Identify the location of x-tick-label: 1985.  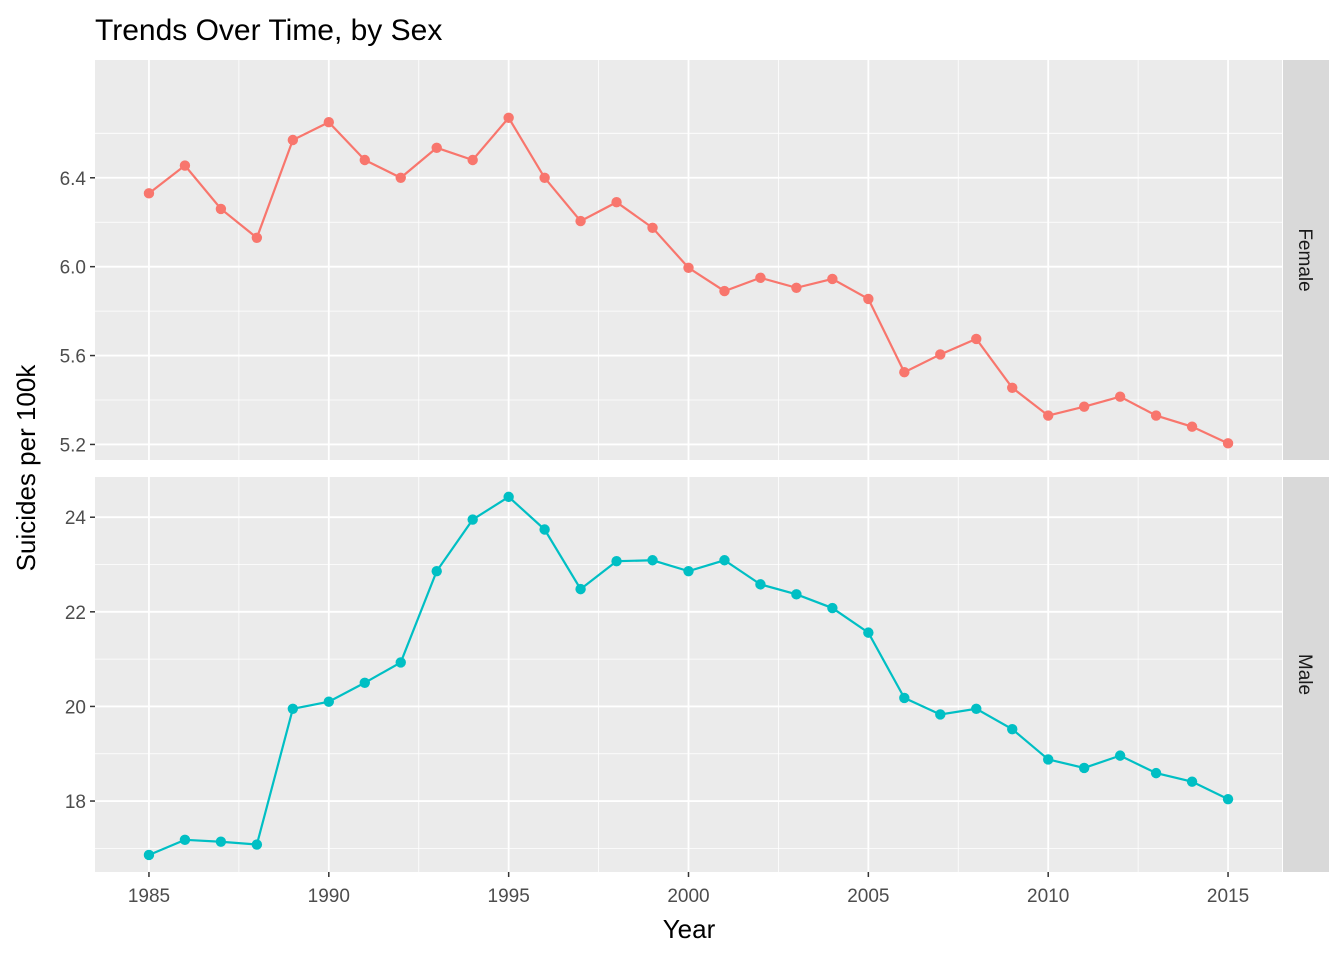
(149, 896).